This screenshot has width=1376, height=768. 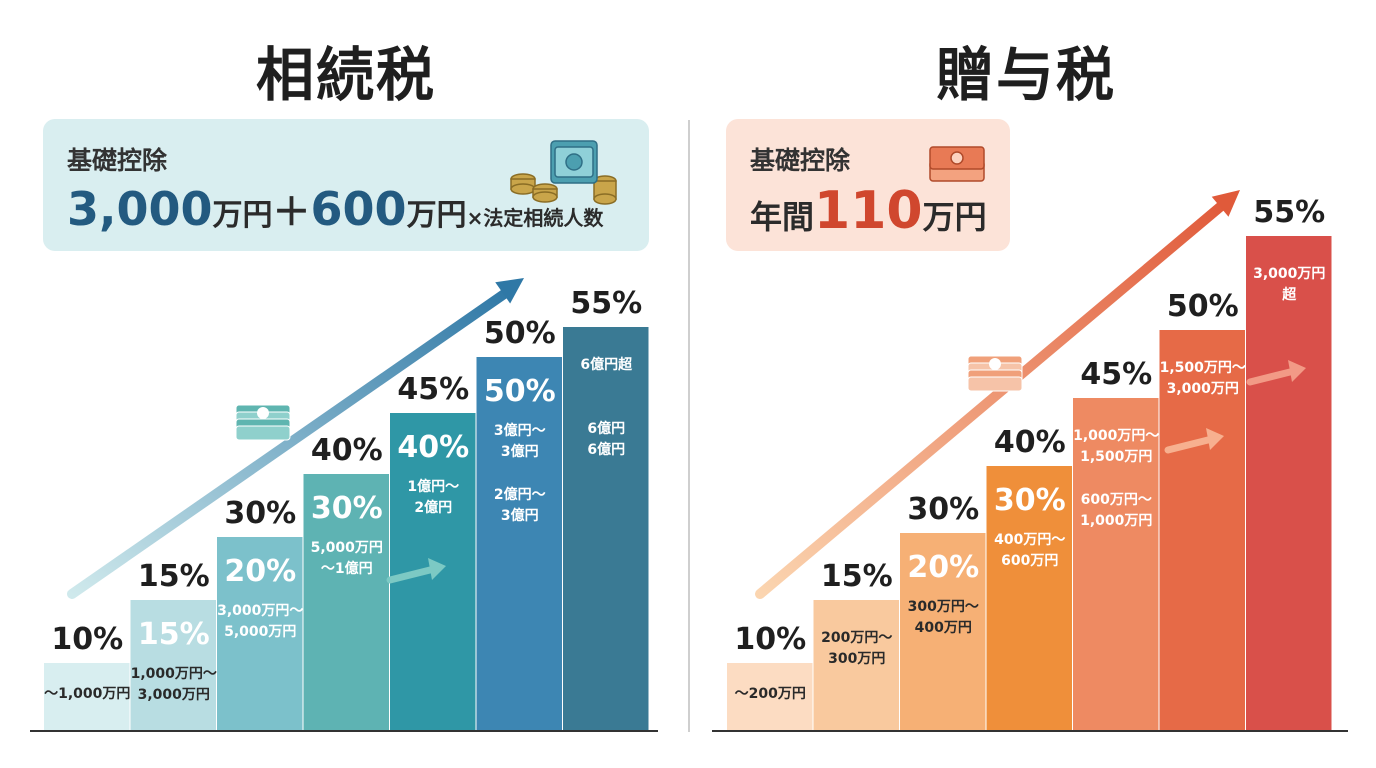 What do you see at coordinates (433, 389) in the screenshot?
I see `inh-rate-label: 45%` at bounding box center [433, 389].